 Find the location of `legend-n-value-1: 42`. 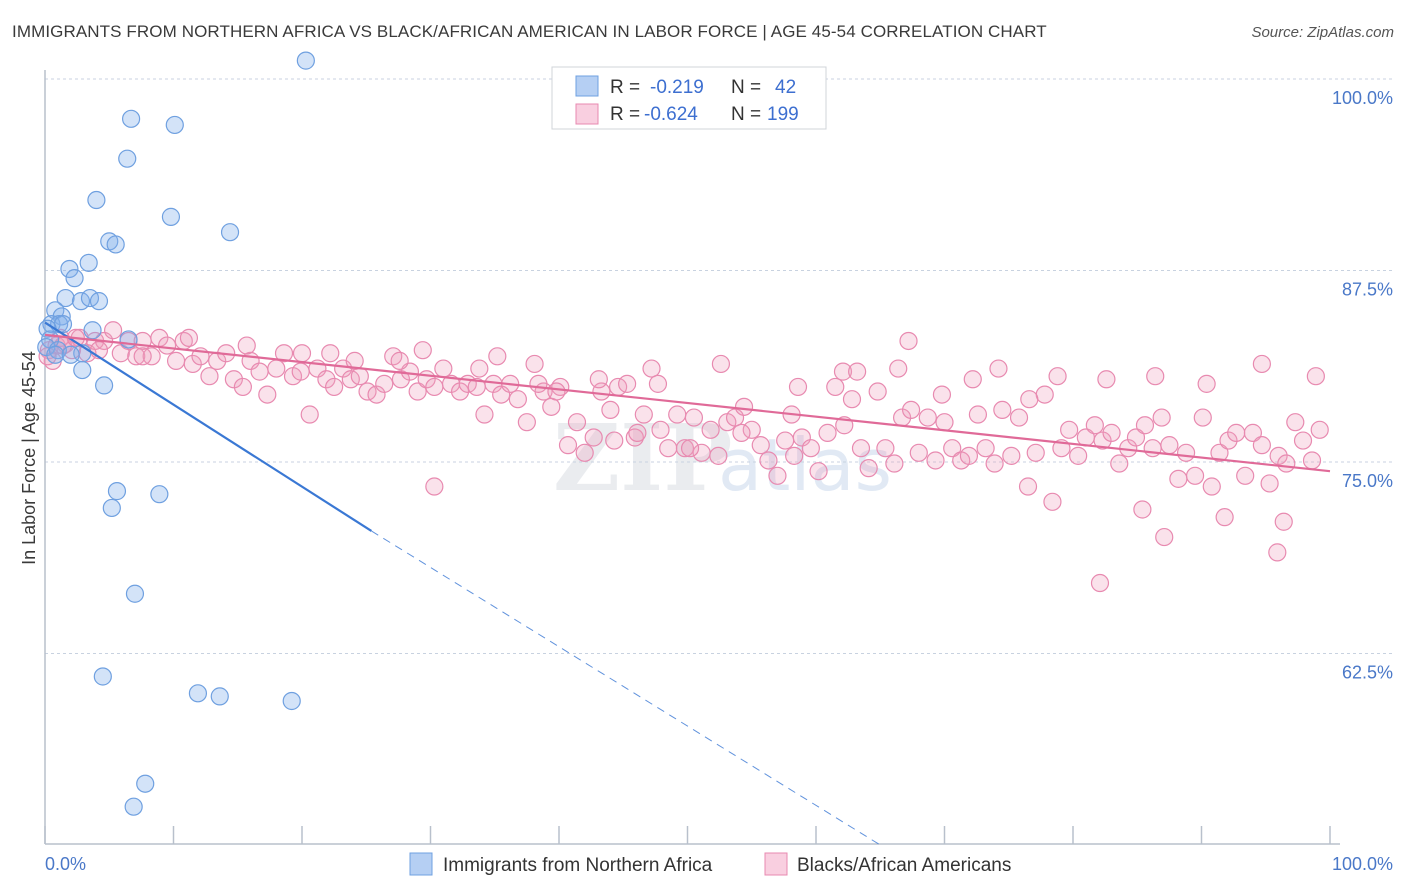

legend-n-value-1: 42 is located at coordinates (785, 87).